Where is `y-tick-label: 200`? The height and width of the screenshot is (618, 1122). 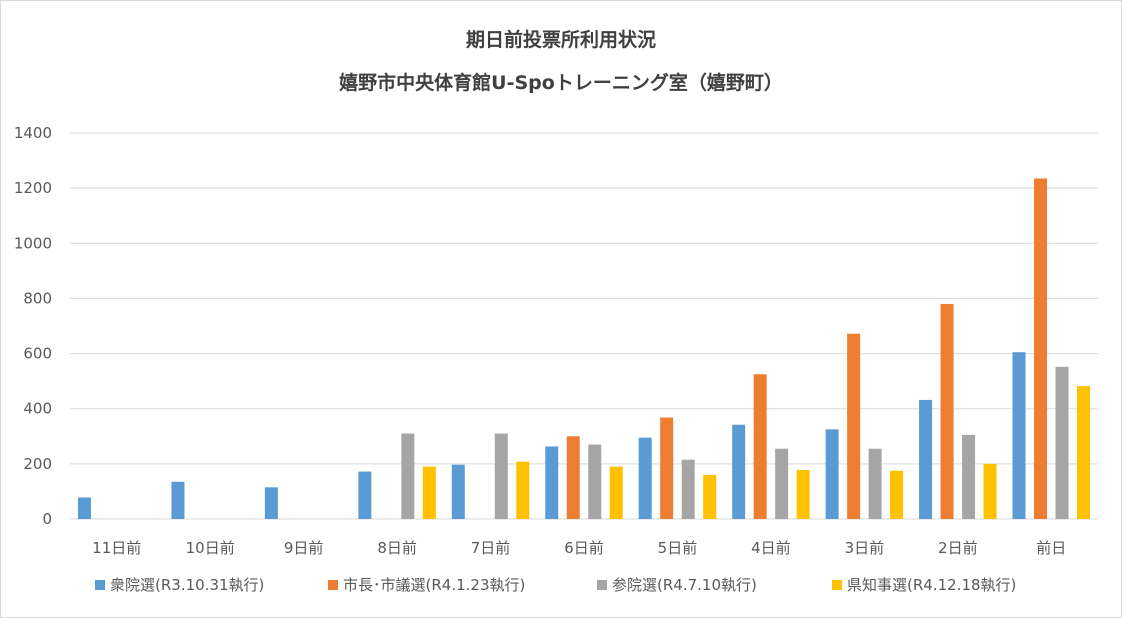 y-tick-label: 200 is located at coordinates (37, 464).